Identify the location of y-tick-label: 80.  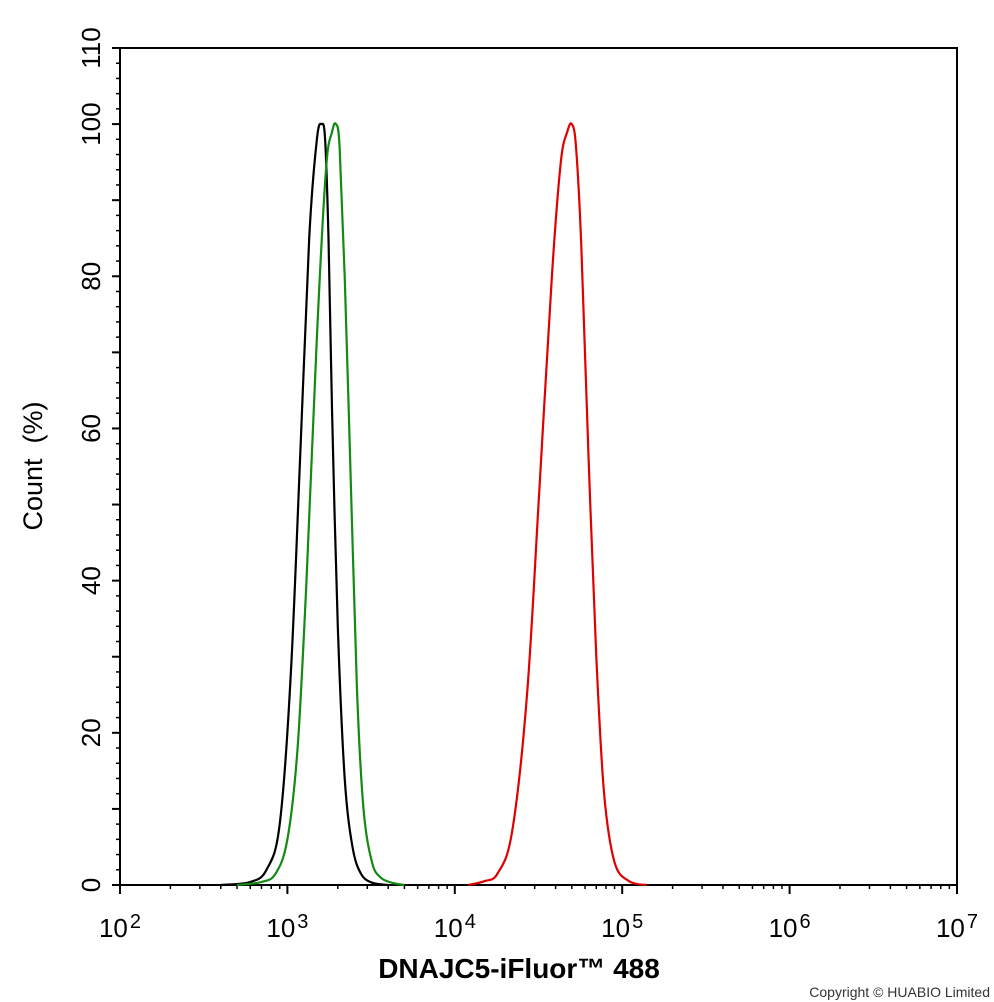
(91, 276).